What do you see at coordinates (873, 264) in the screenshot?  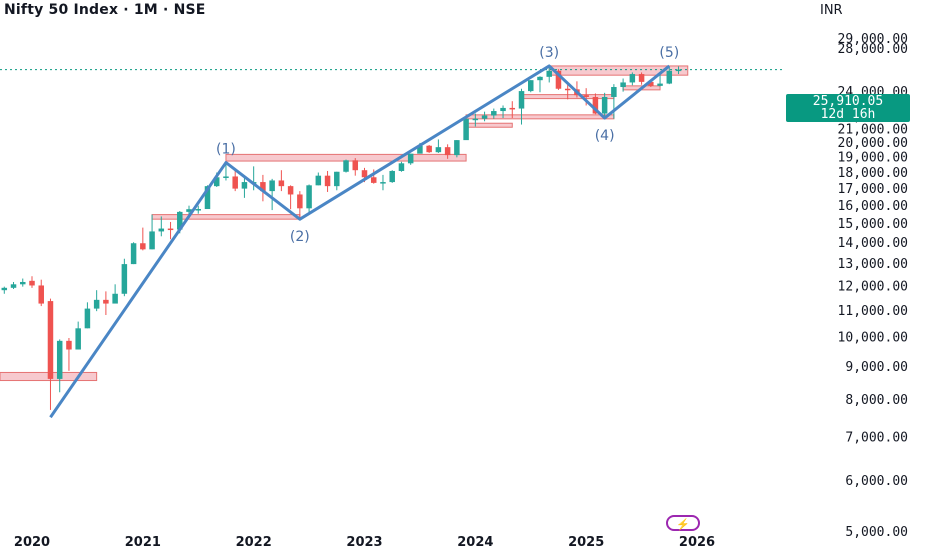 I see `y-tick-label: 13,000.00` at bounding box center [873, 264].